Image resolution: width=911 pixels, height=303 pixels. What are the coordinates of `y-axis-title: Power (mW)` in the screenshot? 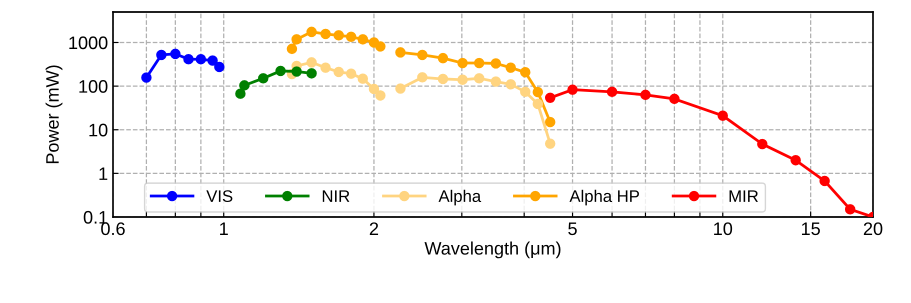 It's located at (54, 114).